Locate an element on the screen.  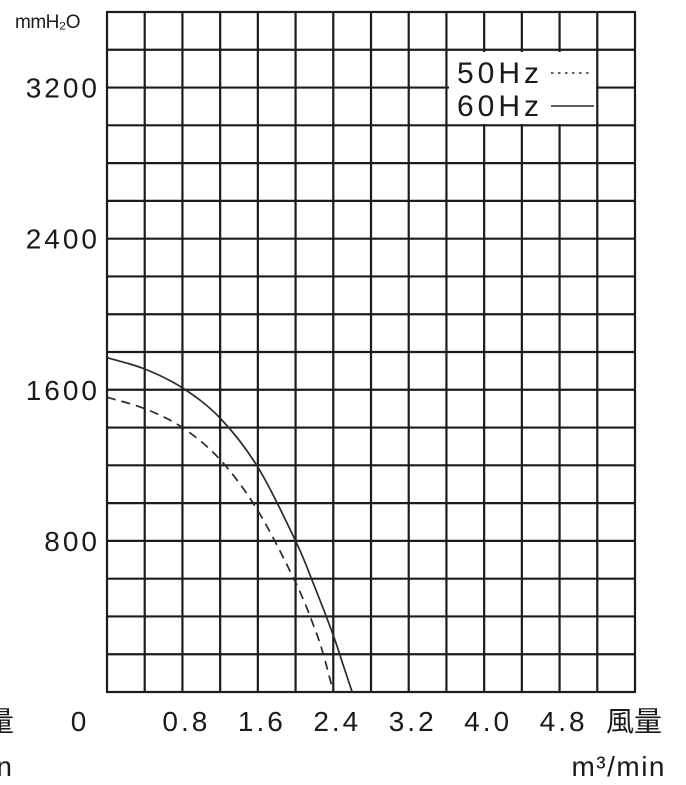
x-tick-label: 3.2 is located at coordinates (413, 721).